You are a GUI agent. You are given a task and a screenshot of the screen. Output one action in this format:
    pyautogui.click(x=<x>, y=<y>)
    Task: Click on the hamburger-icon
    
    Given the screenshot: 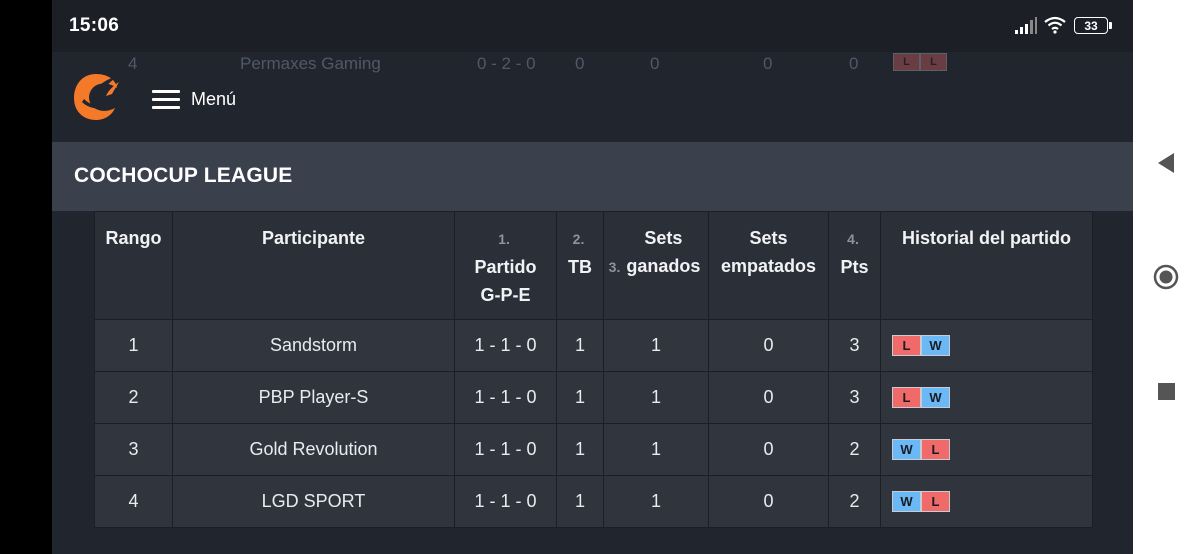 What is the action you would take?
    pyautogui.click(x=166, y=99)
    